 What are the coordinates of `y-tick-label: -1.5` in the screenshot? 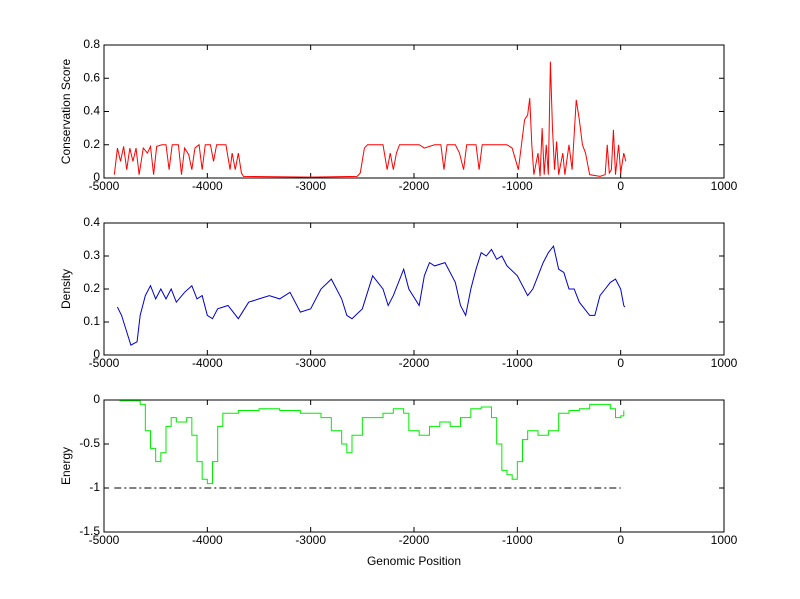 It's located at (89, 531).